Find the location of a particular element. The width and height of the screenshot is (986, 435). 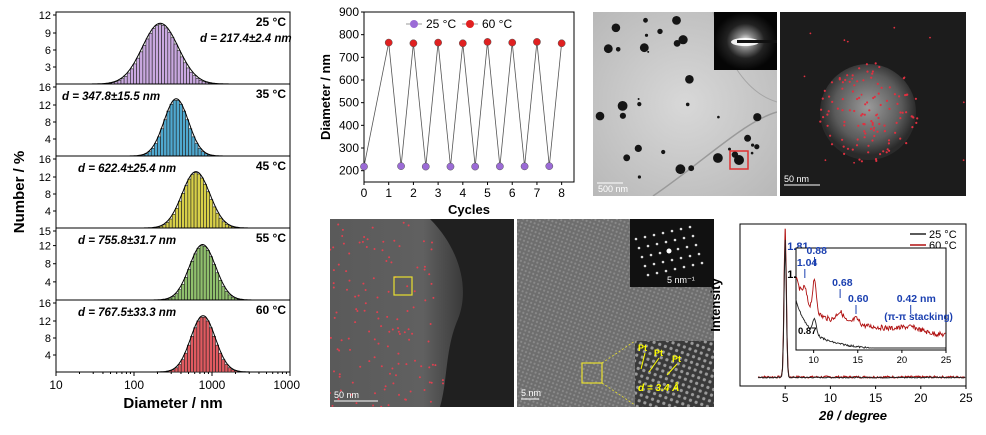

pt-label-3: Pt is located at coordinates (676, 359).